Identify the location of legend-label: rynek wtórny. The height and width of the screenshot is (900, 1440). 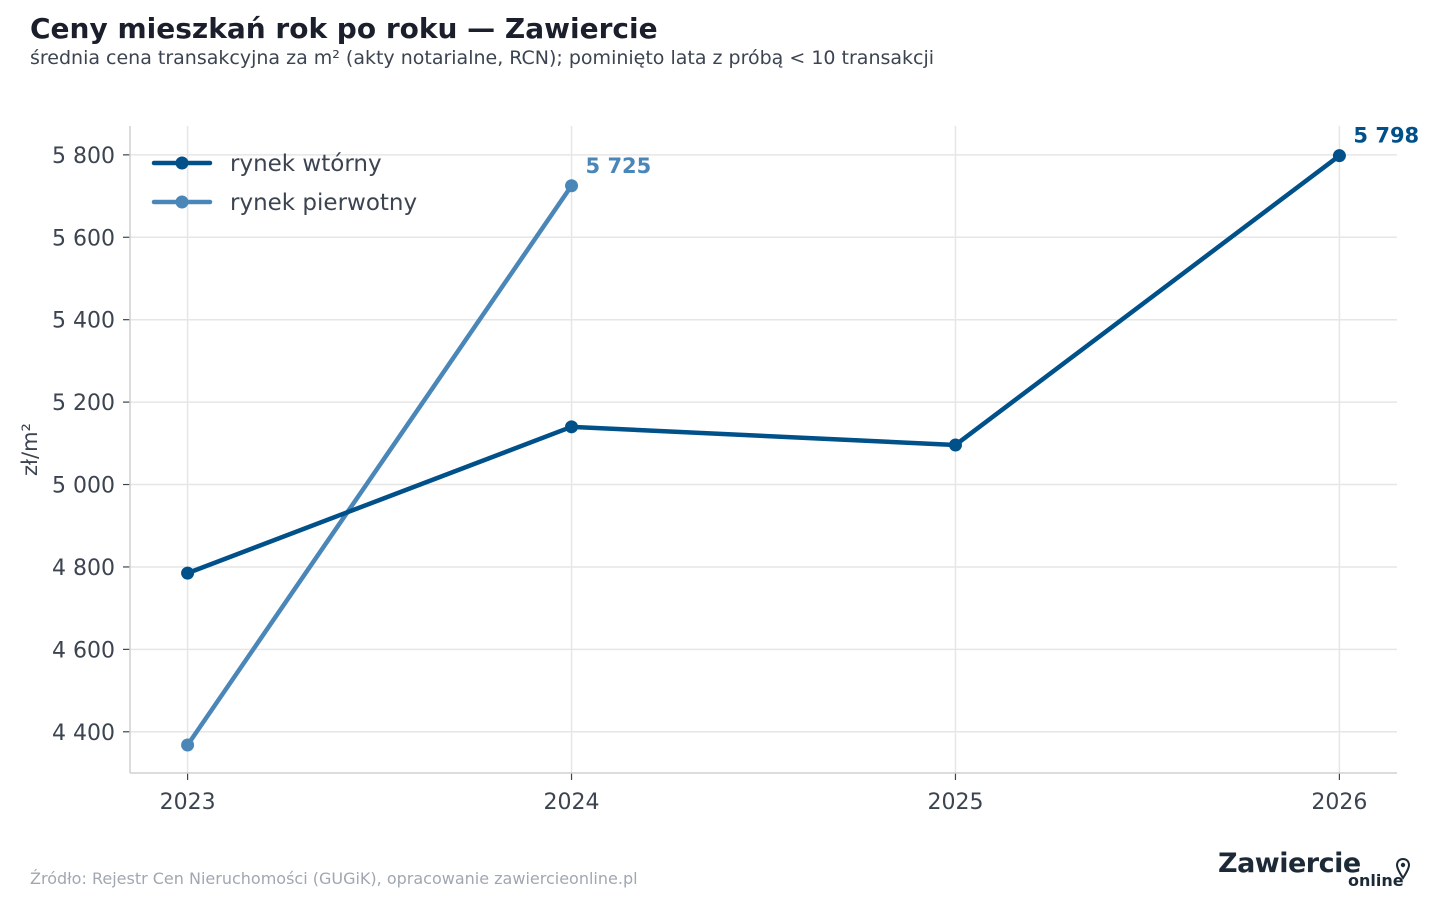
(306, 164).